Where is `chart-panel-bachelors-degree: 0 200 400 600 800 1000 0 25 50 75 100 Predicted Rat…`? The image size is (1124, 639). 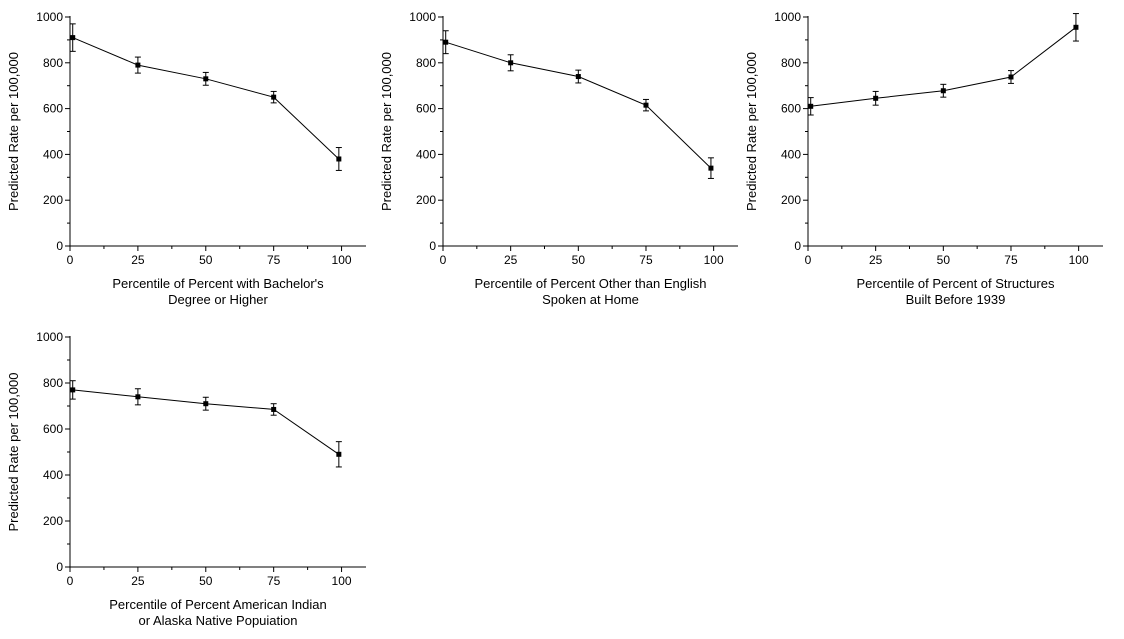
chart-panel-bachelors-degree: 0 200 400 600 800 1000 0 25 50 75 100 Predicted Rat… is located at coordinates (186, 158).